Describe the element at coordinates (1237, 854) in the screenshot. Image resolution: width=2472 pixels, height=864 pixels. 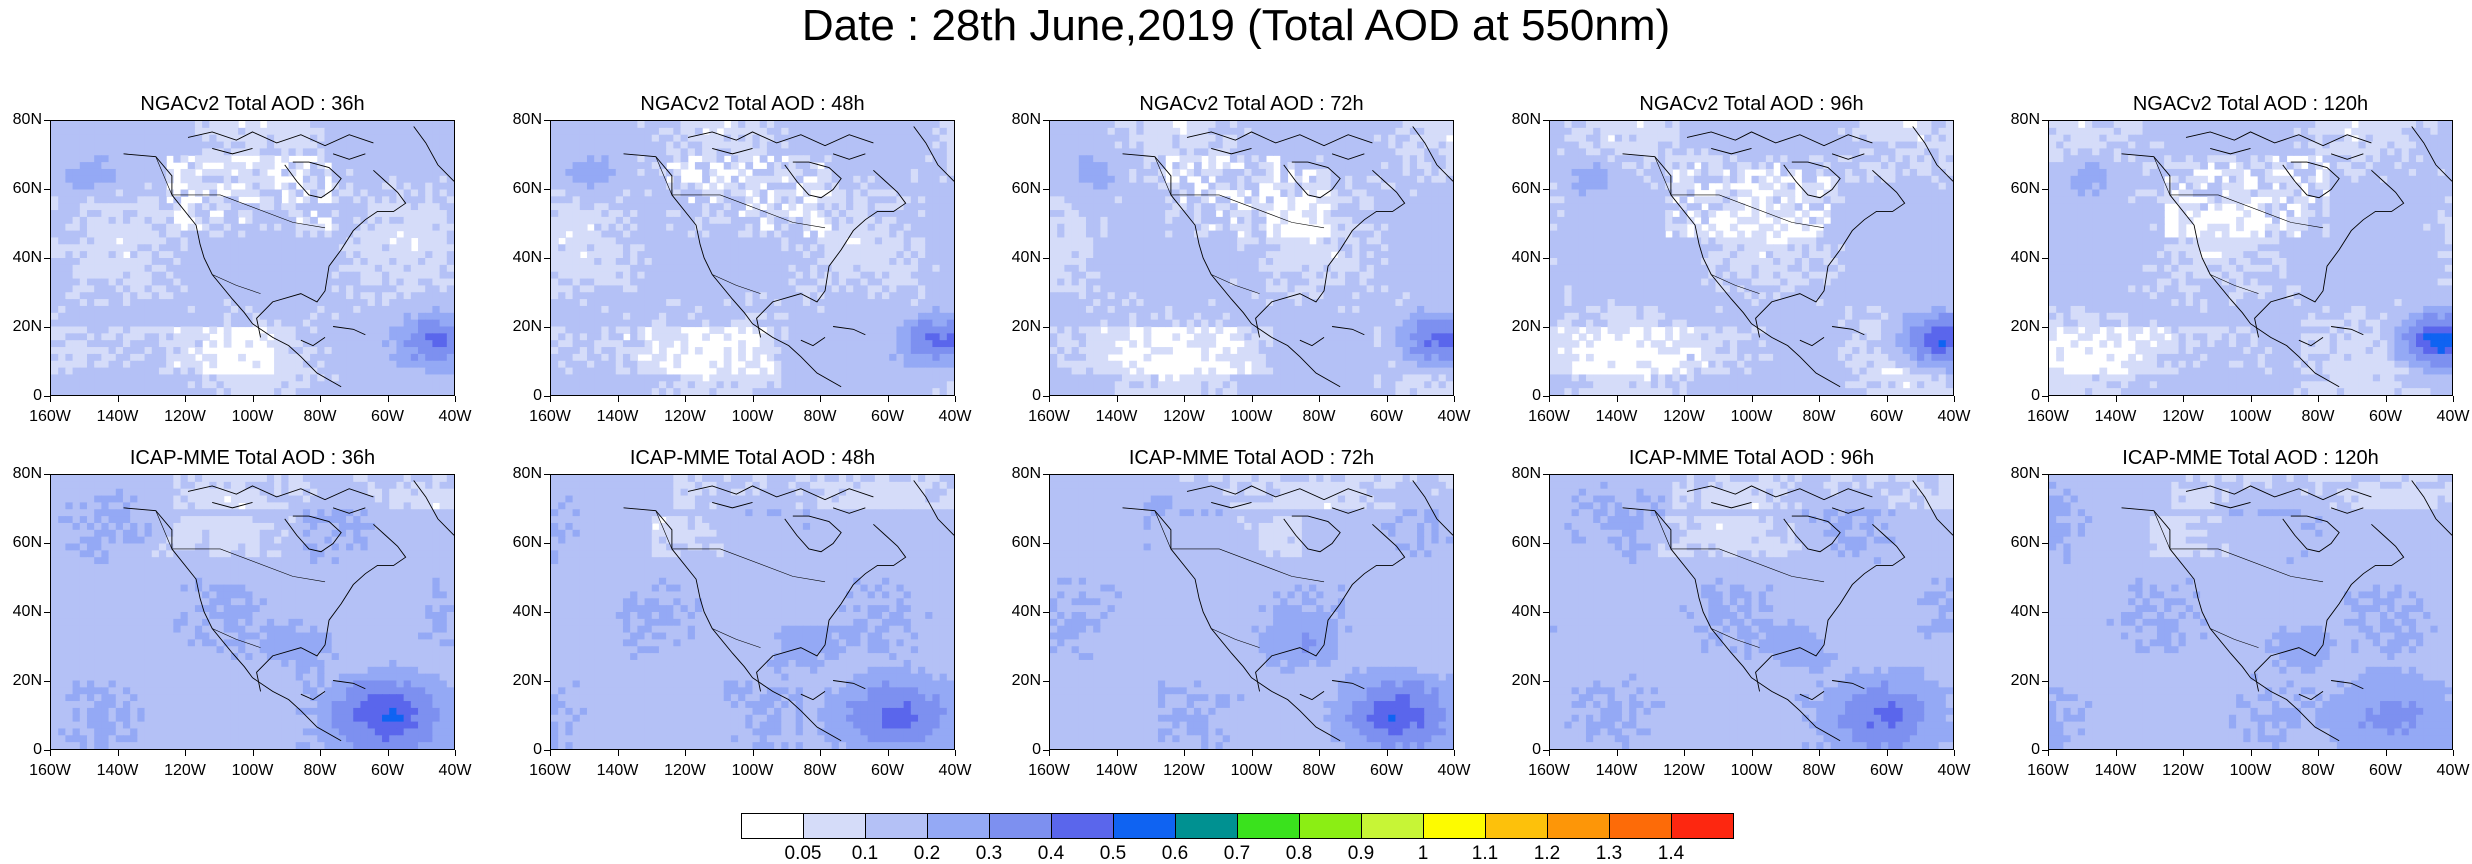
I see `colorbar-label: 0.7` at that location.